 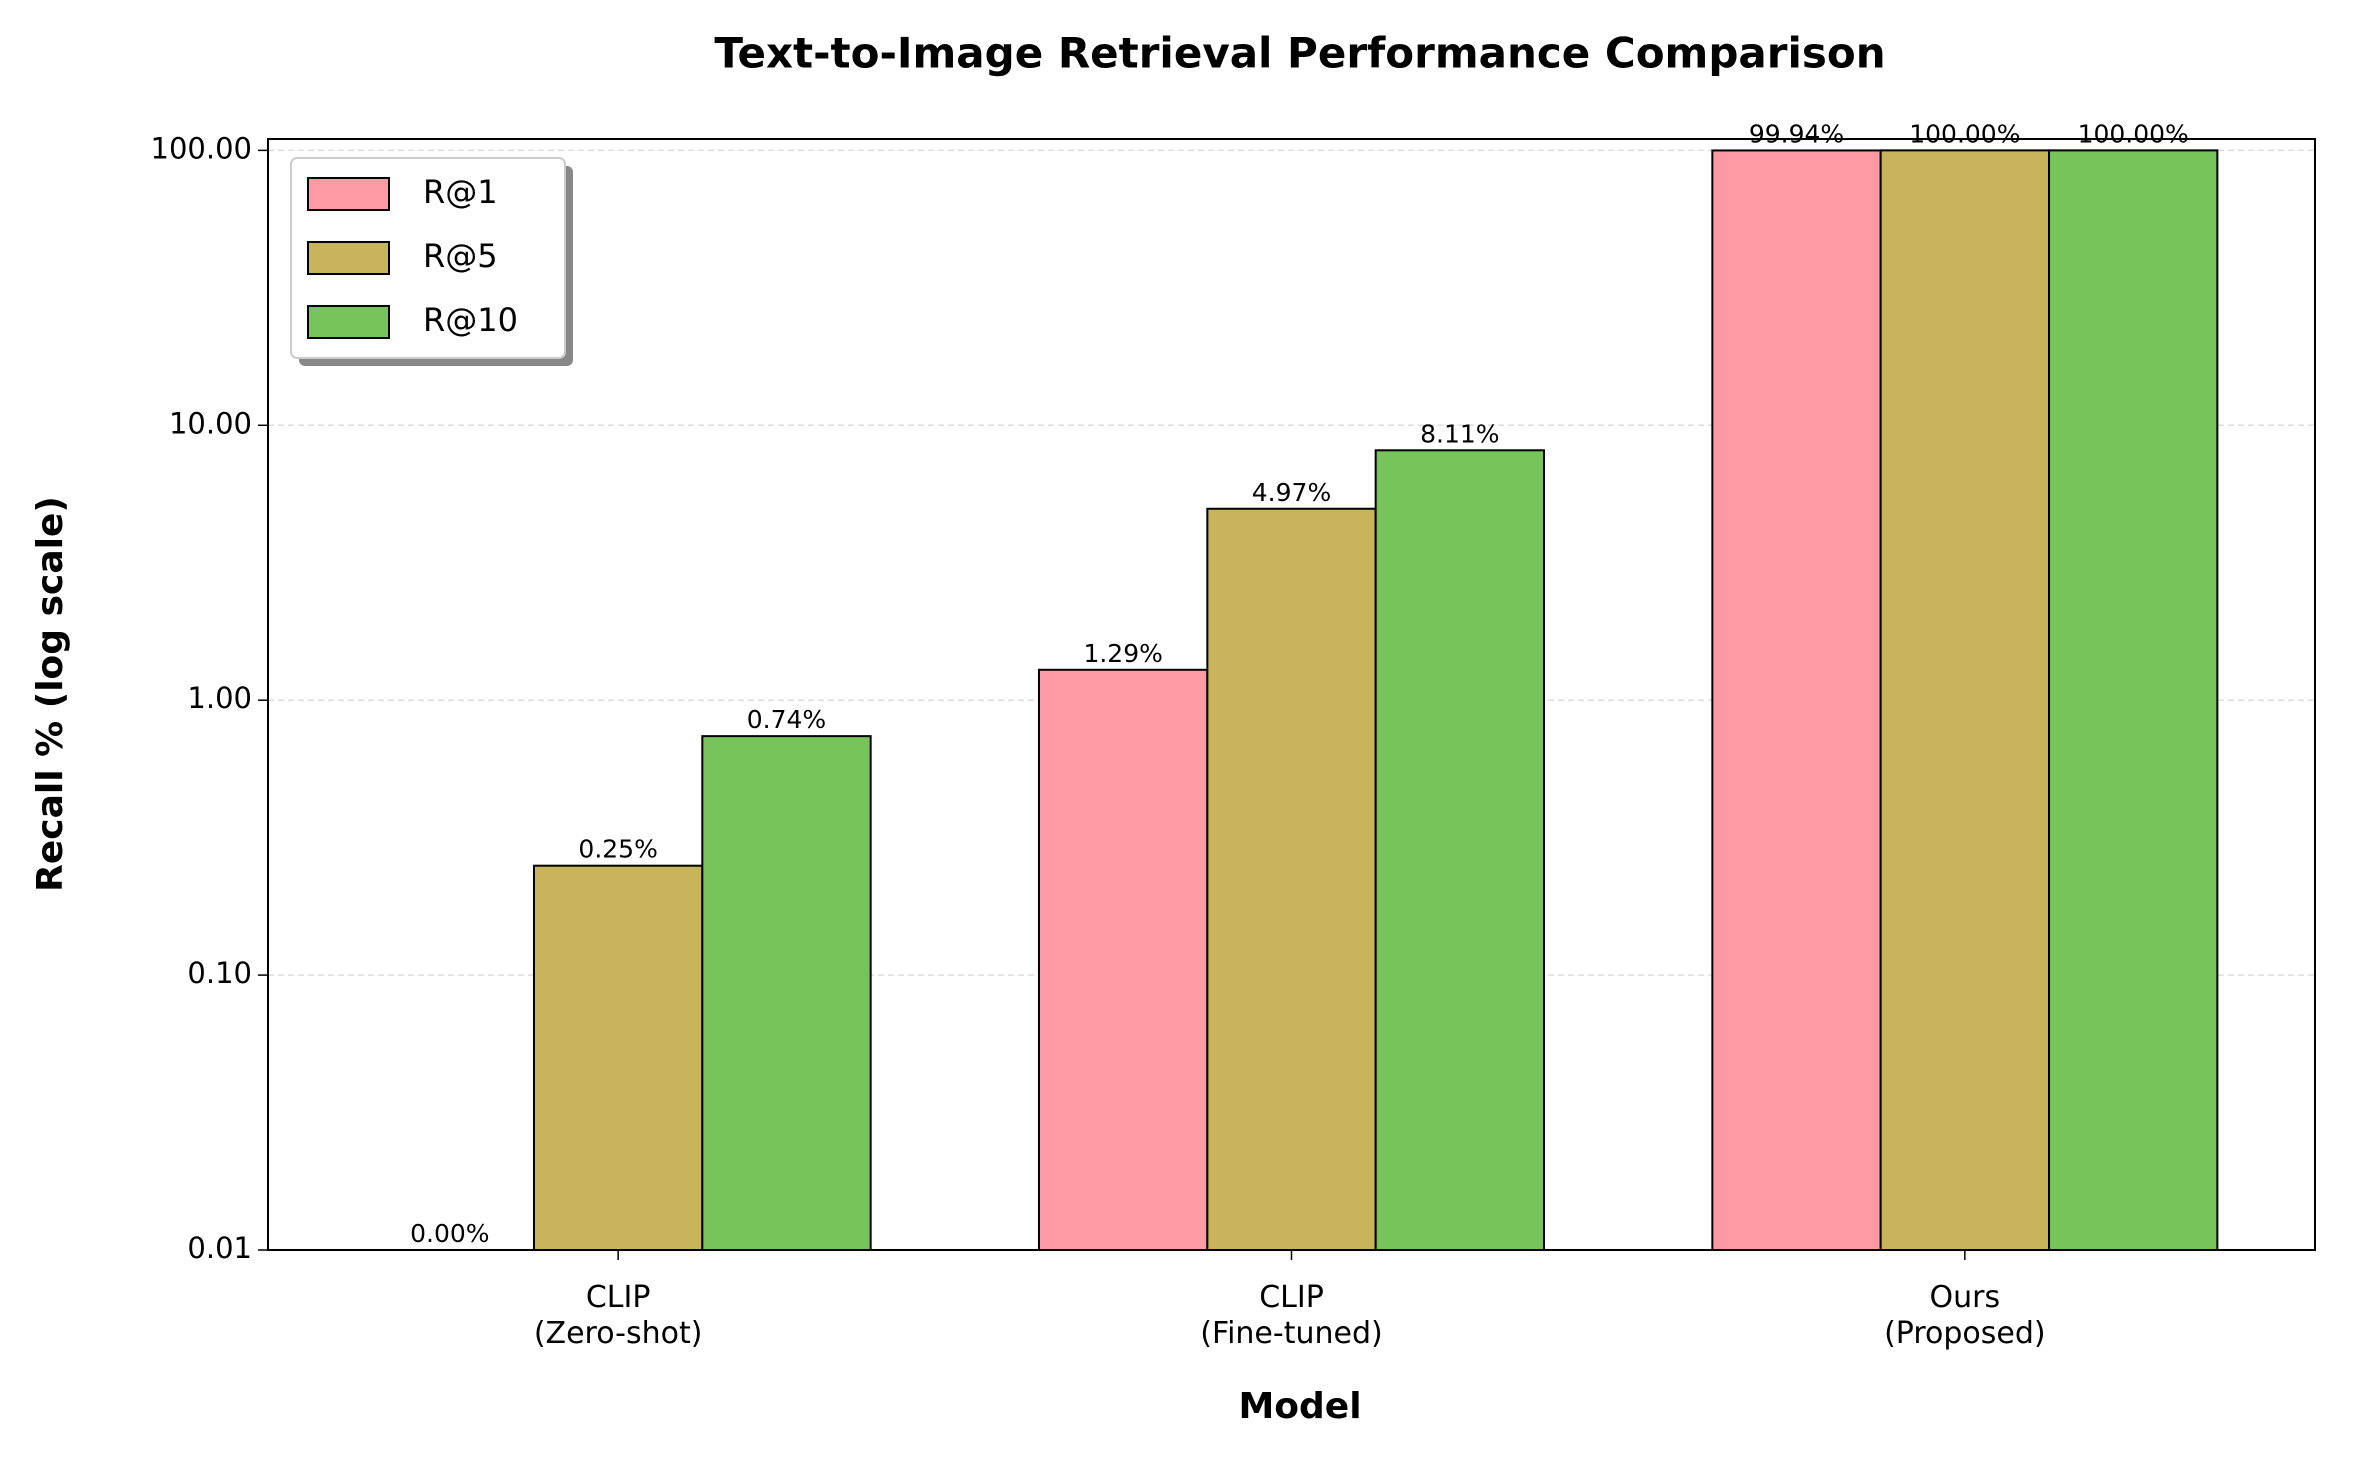 What do you see at coordinates (1291, 492) in the screenshot?
I see `value-label: 4.97%` at bounding box center [1291, 492].